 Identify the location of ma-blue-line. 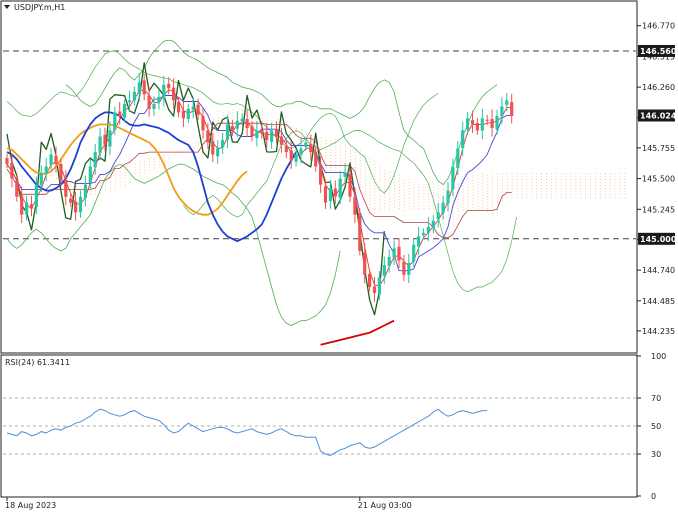
(151, 177).